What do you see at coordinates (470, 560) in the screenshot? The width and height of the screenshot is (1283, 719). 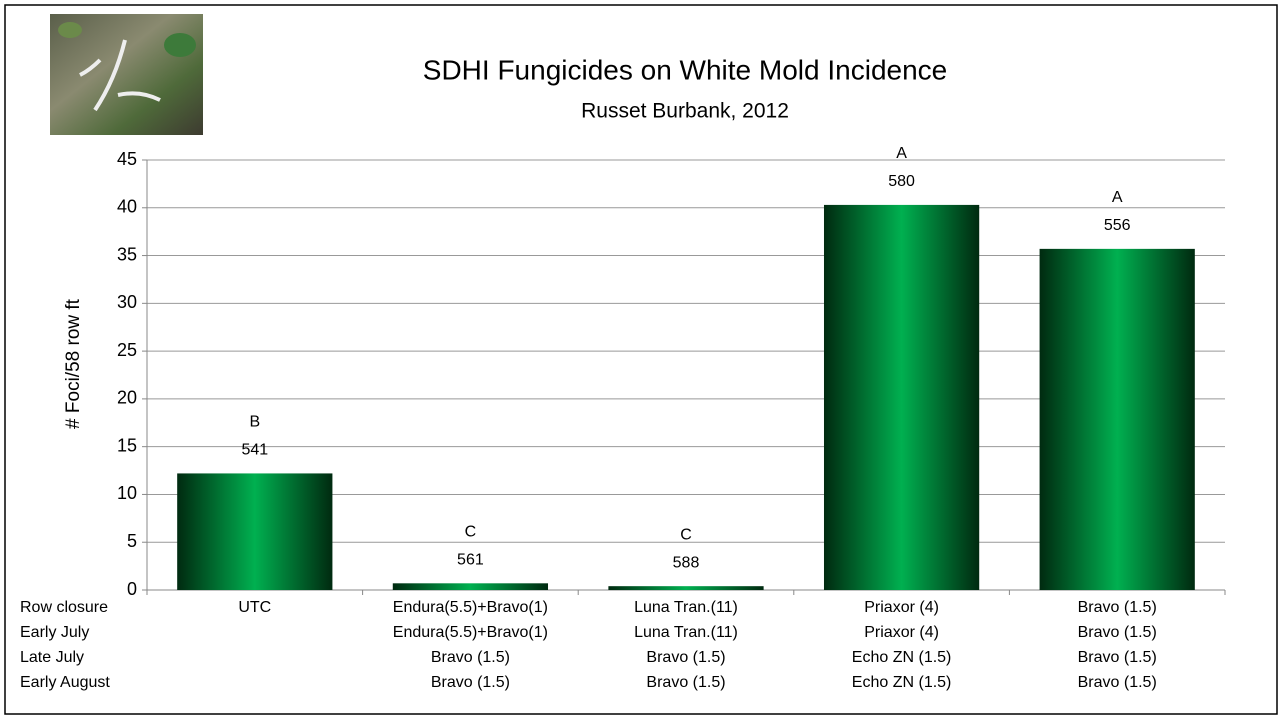 I see `count-label: 561` at bounding box center [470, 560].